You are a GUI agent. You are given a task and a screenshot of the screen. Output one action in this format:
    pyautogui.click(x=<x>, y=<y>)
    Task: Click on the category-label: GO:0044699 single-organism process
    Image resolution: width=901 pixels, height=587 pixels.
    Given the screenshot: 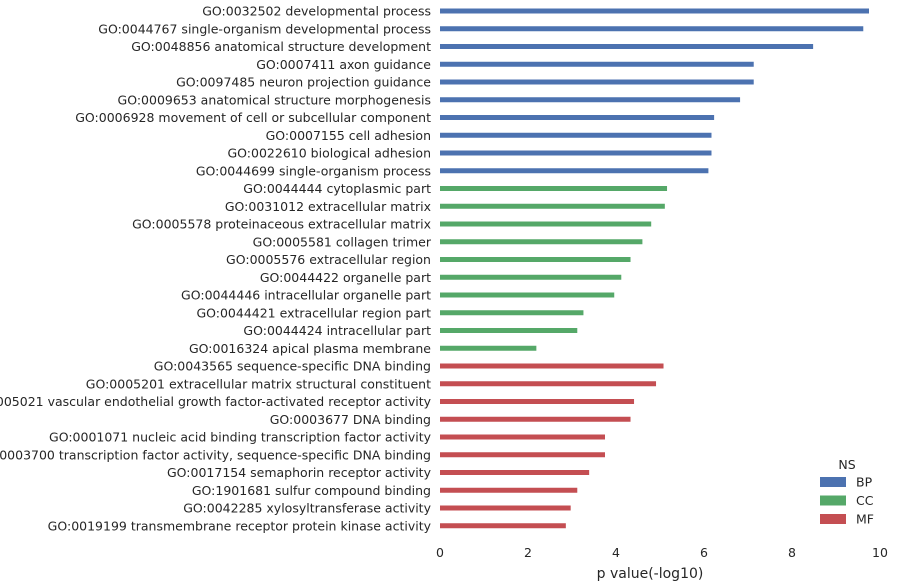 What is the action you would take?
    pyautogui.click(x=313, y=170)
    